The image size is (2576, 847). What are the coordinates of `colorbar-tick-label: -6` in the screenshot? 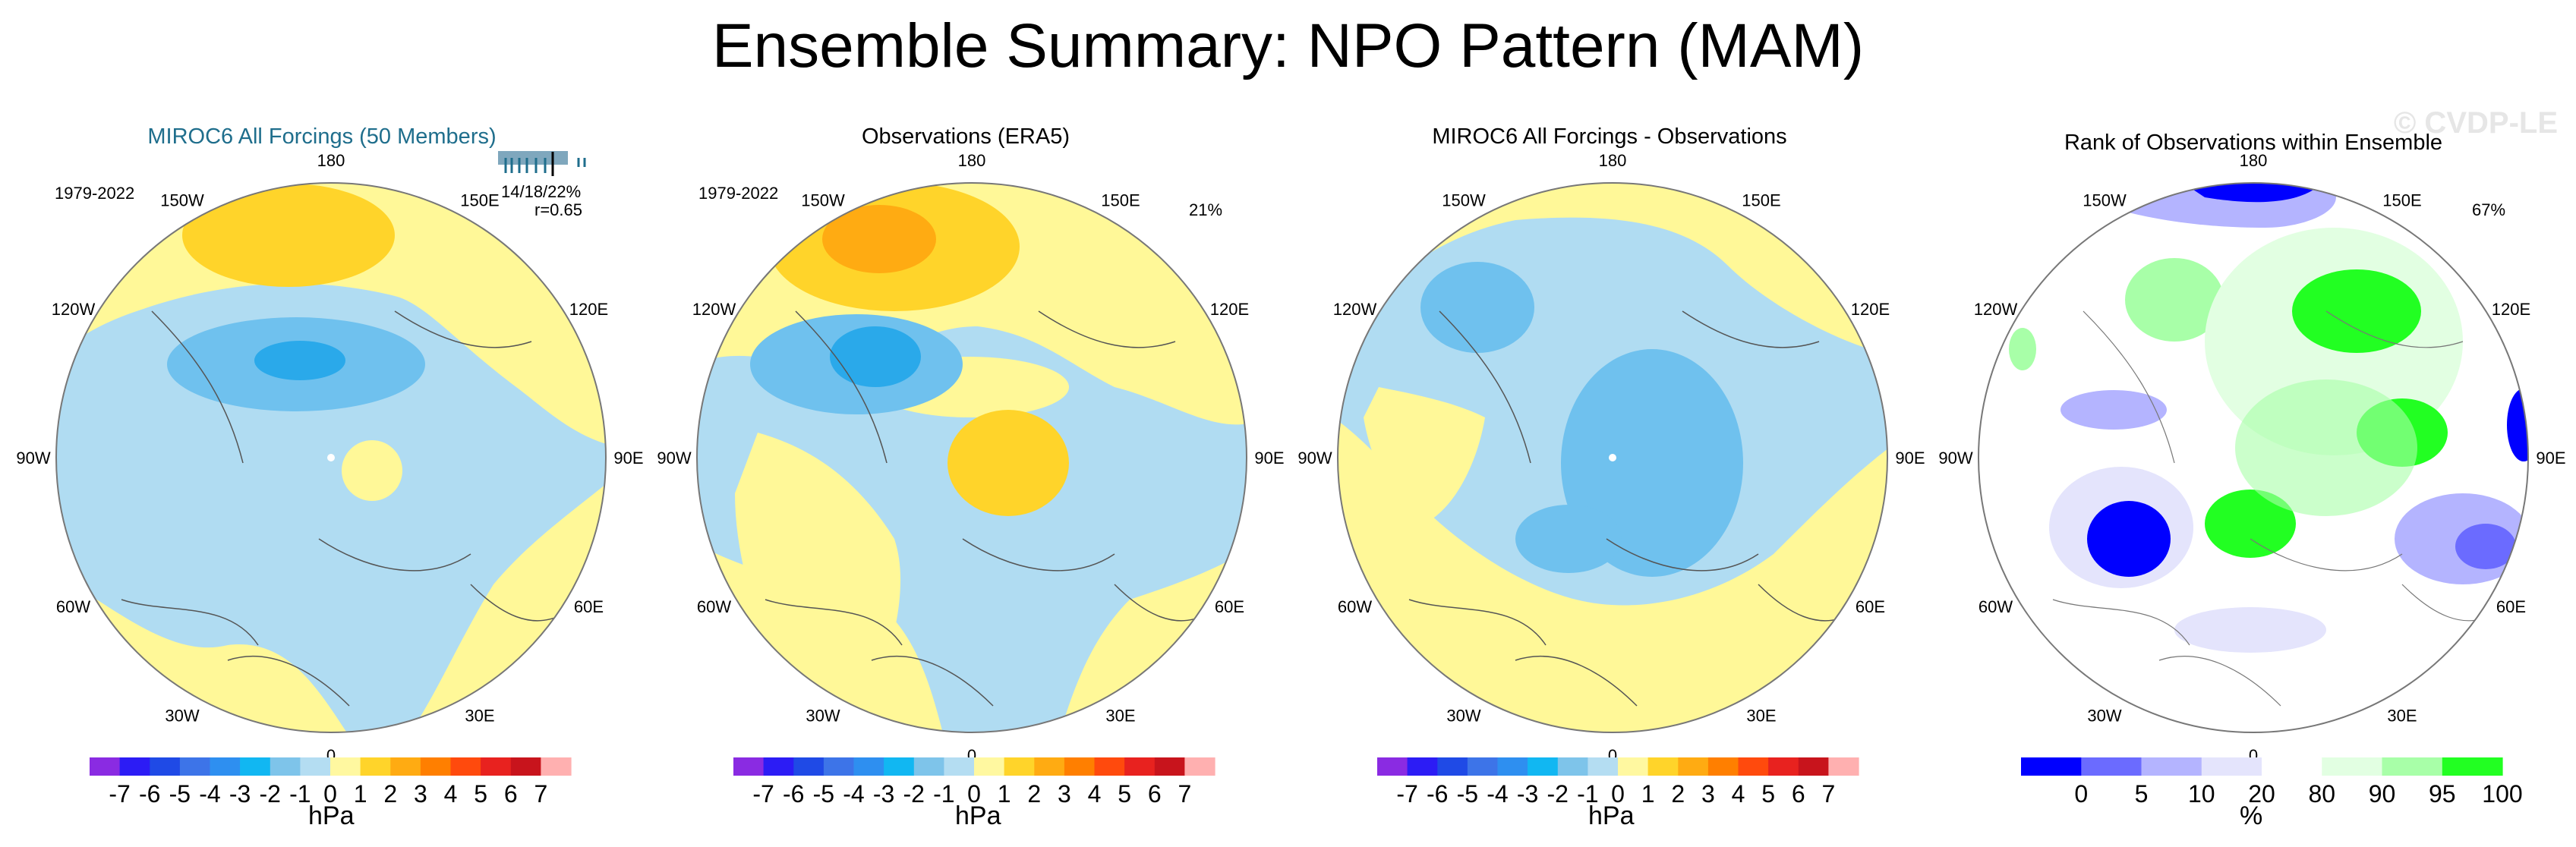 It's located at (150, 794).